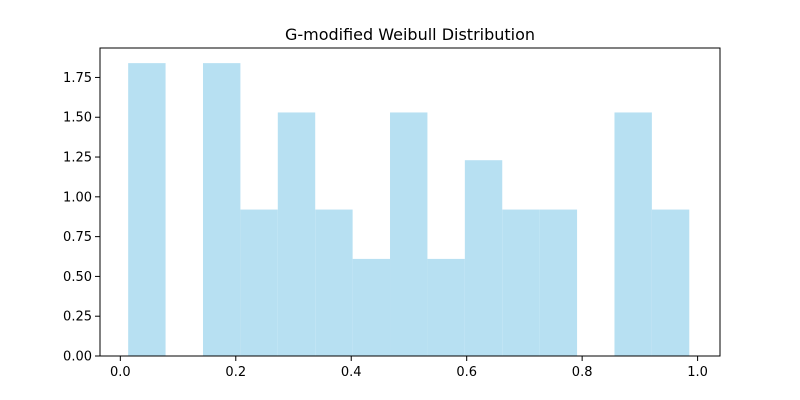 Image resolution: width=800 pixels, height=400 pixels. Describe the element at coordinates (120, 372) in the screenshot. I see `x-tick-label: 0.0` at that location.